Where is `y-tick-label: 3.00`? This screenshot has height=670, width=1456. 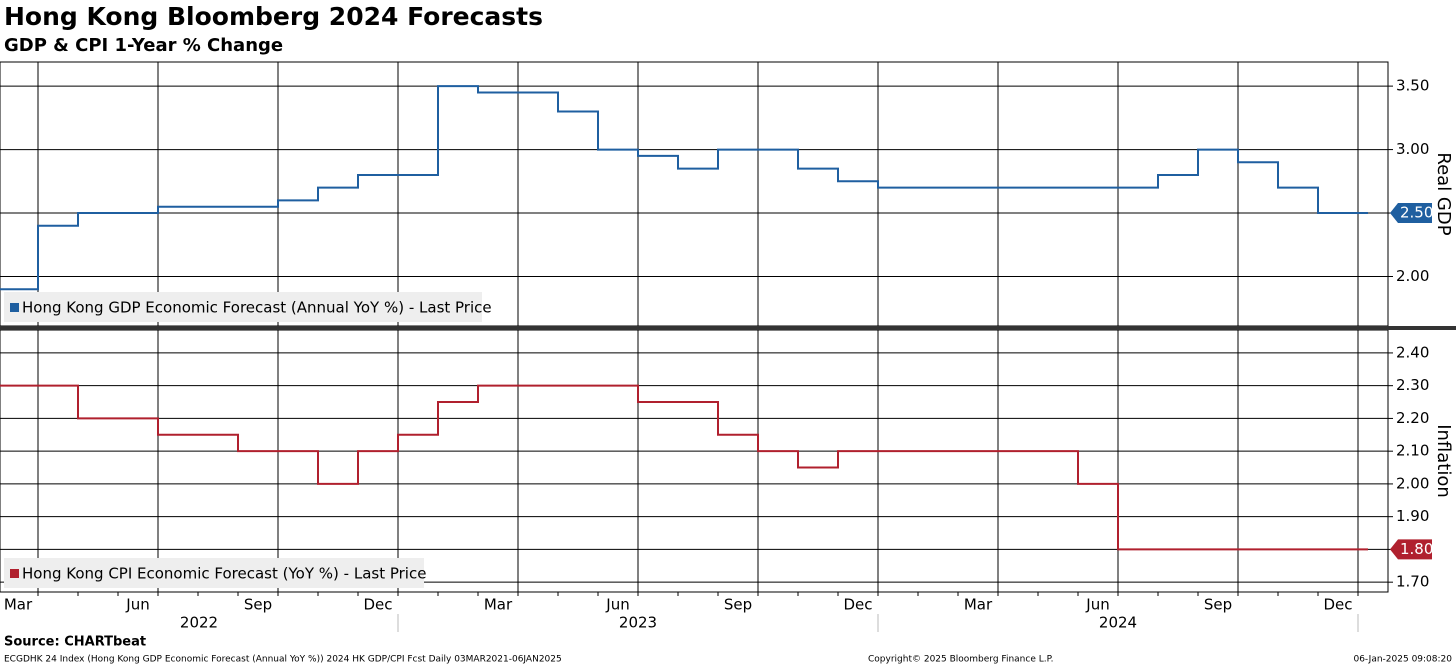
y-tick-label: 3.00 is located at coordinates (1412, 149).